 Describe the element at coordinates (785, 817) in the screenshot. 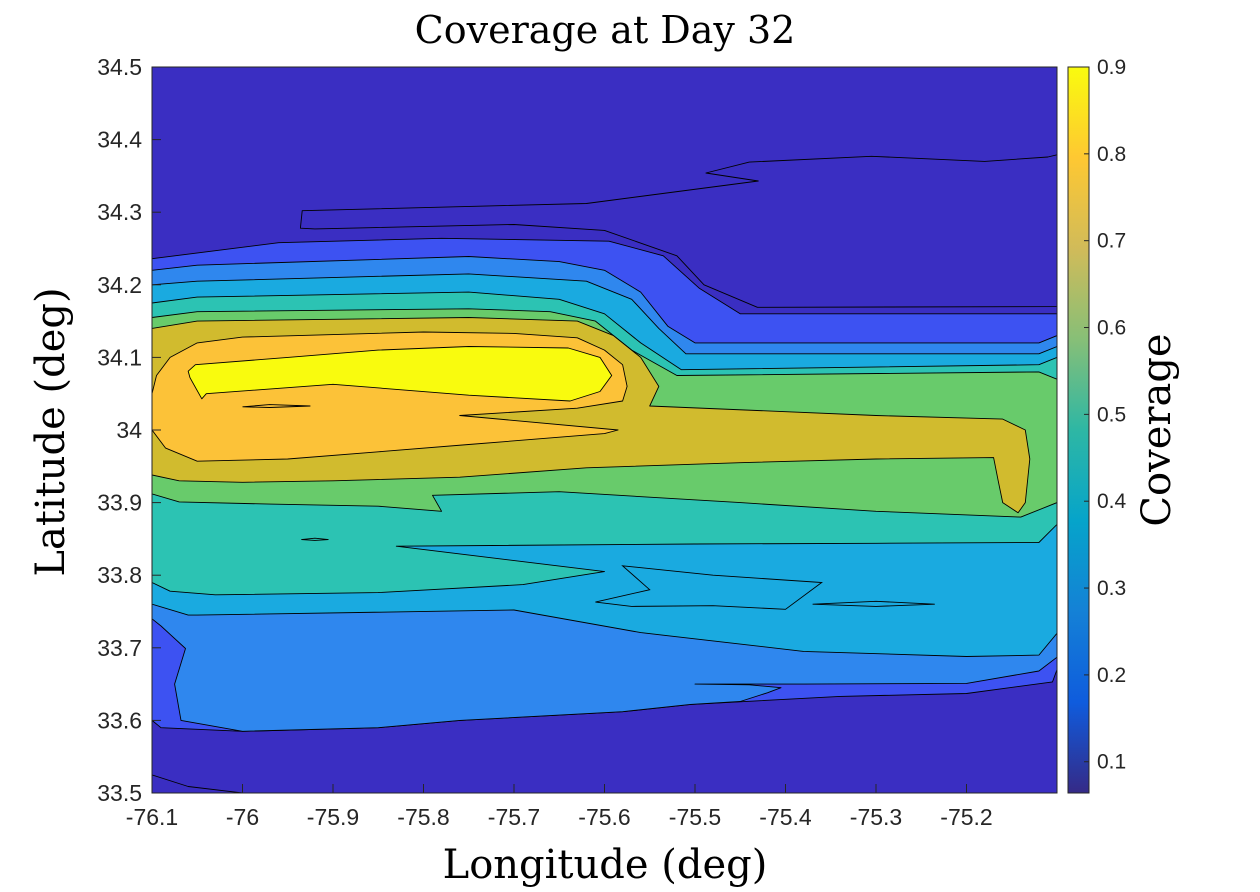

I see `x-tick-label: -75.4` at that location.